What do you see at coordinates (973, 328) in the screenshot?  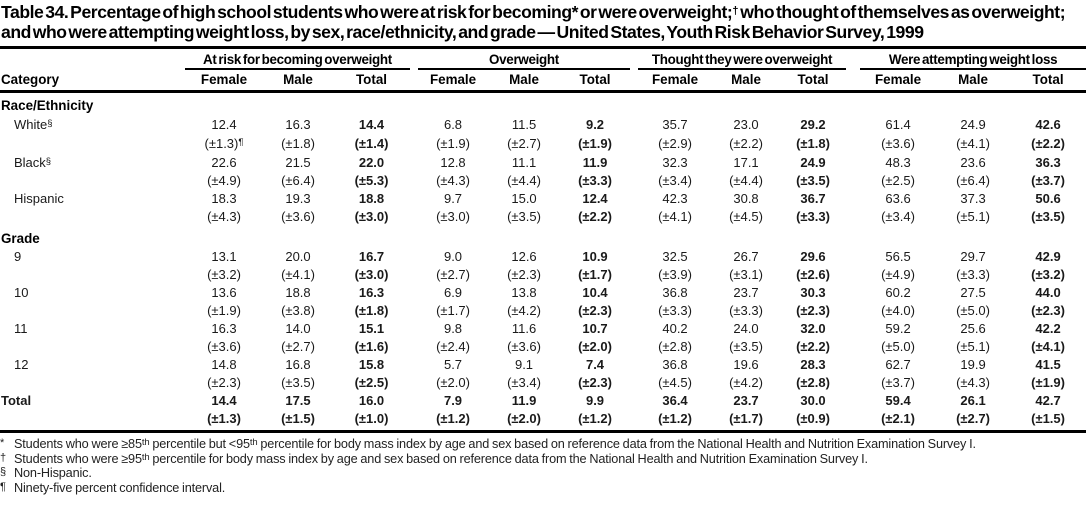 I see `value-cell: 25.6` at bounding box center [973, 328].